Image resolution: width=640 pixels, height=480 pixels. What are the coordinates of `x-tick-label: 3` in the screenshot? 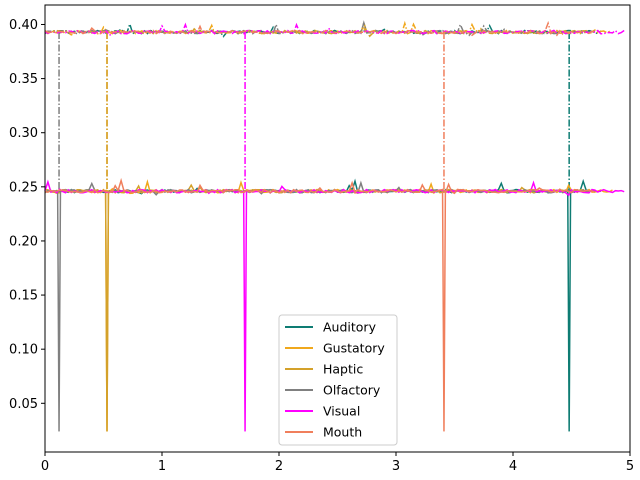 It's located at (396, 466).